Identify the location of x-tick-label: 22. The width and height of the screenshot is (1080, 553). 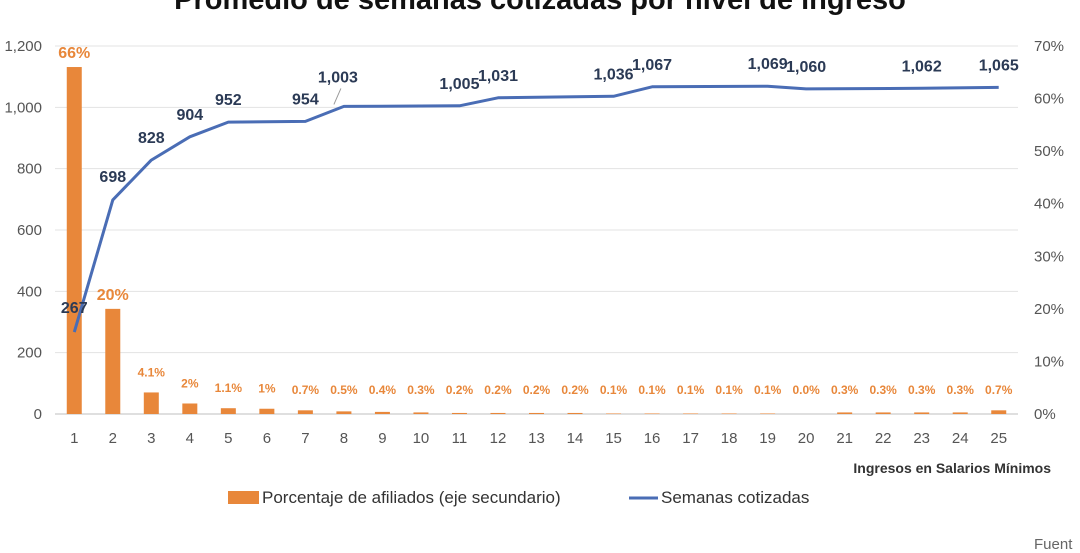
(883, 438).